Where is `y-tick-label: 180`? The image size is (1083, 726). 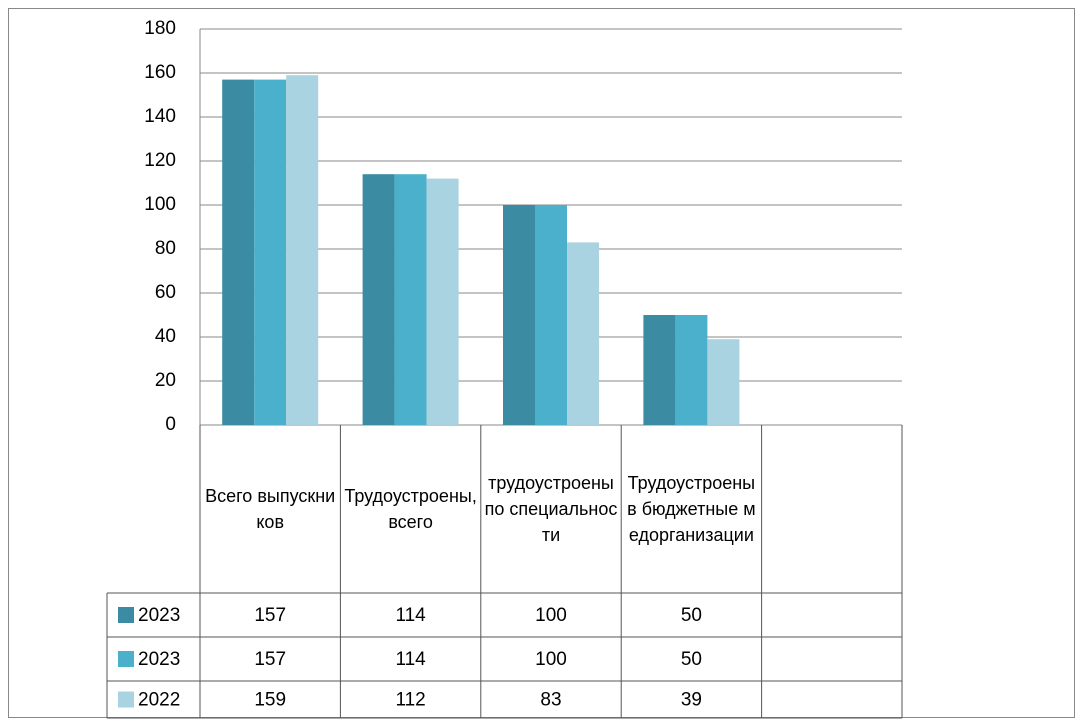
y-tick-label: 180 is located at coordinates (160, 28).